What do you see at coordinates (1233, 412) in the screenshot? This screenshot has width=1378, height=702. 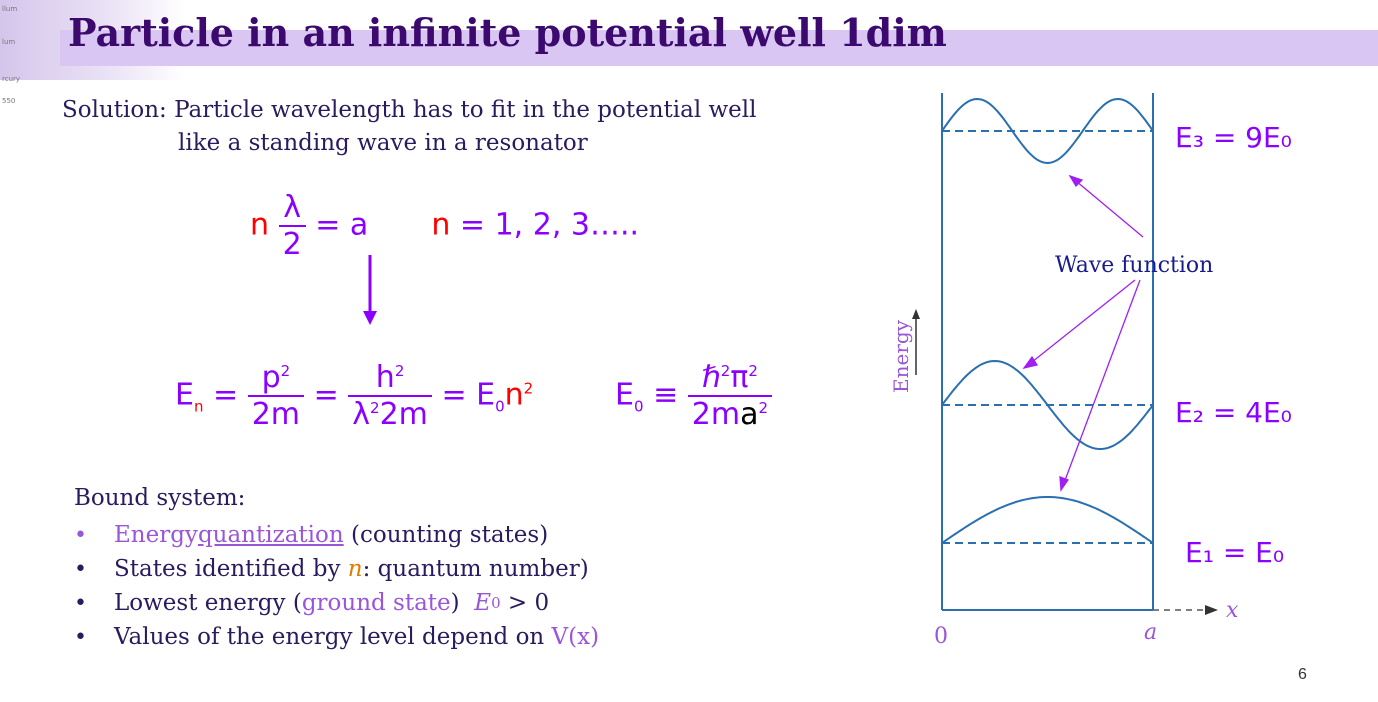 I see `energy-label-2: E₂ = 4E₀` at bounding box center [1233, 412].